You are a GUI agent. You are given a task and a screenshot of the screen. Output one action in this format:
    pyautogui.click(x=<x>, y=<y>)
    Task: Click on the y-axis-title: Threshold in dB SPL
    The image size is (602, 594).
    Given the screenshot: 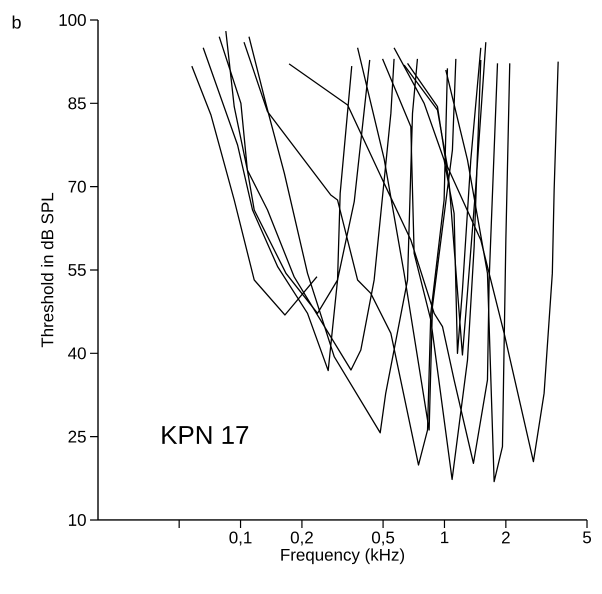 What is the action you would take?
    pyautogui.click(x=47, y=270)
    